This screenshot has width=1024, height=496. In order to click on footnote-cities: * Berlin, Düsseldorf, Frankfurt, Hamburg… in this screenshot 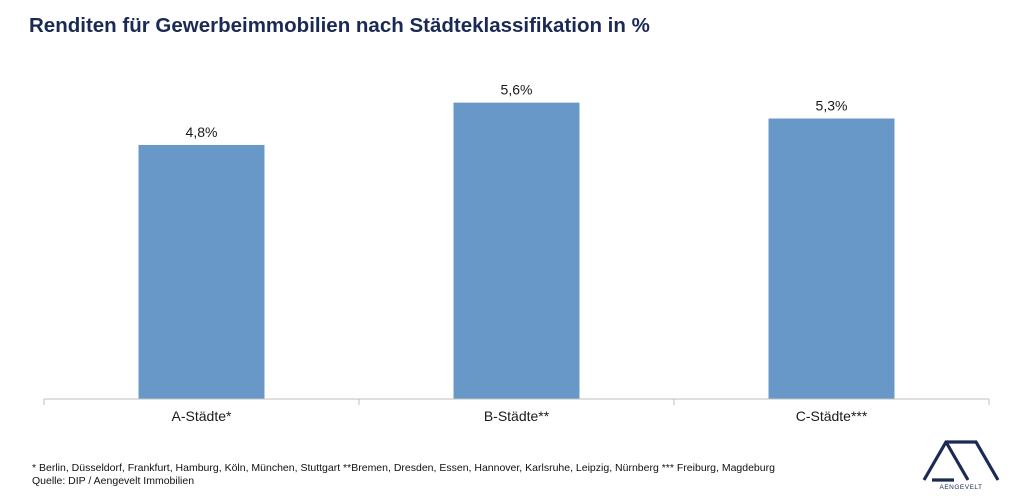, I will do `click(403, 468)`.